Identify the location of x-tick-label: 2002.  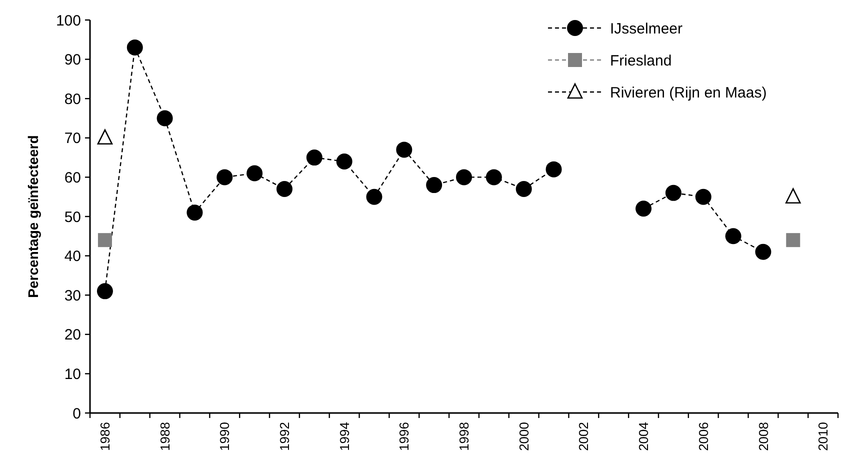
(584, 436).